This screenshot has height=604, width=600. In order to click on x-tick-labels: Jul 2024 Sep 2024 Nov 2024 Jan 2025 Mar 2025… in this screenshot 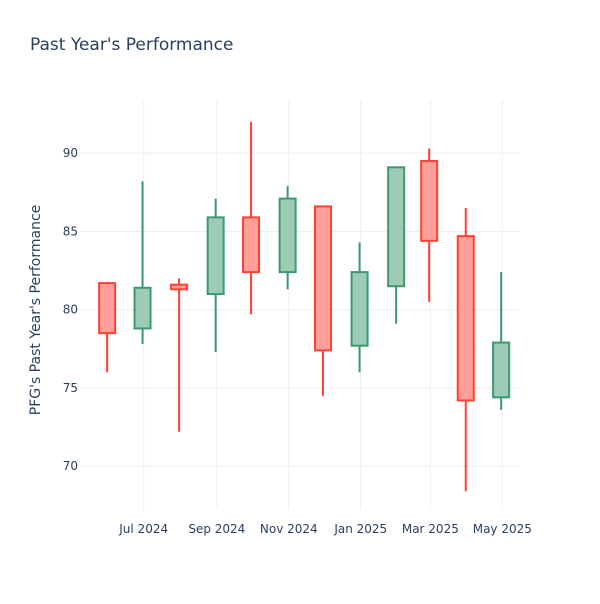, I will do `click(325, 529)`.